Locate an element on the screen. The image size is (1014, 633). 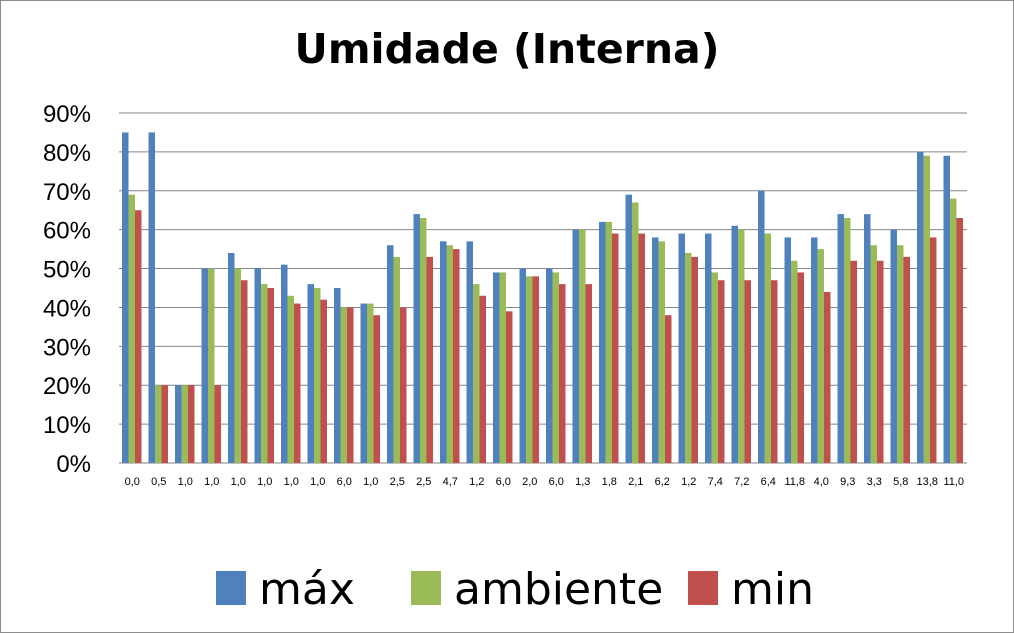
bar-máx-24 is located at coordinates (761, 326).